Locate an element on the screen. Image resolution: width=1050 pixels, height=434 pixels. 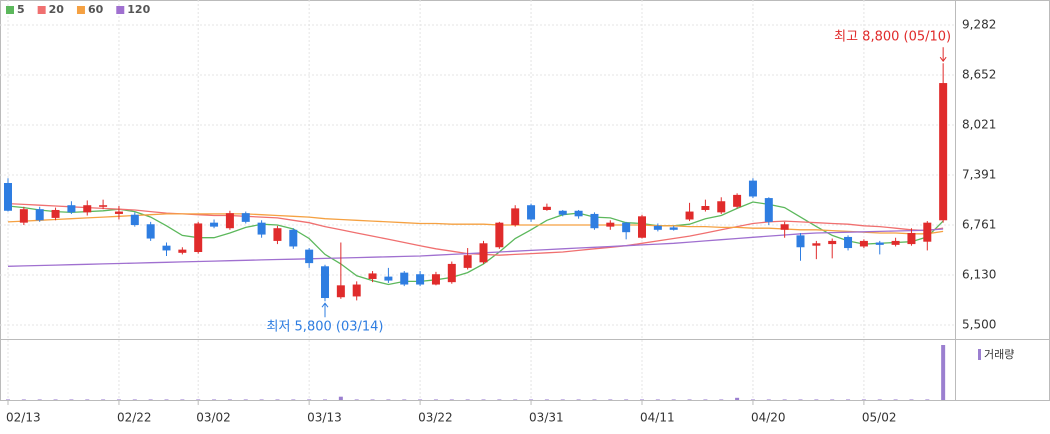
y-tick-label: 9,282 is located at coordinates (979, 24).